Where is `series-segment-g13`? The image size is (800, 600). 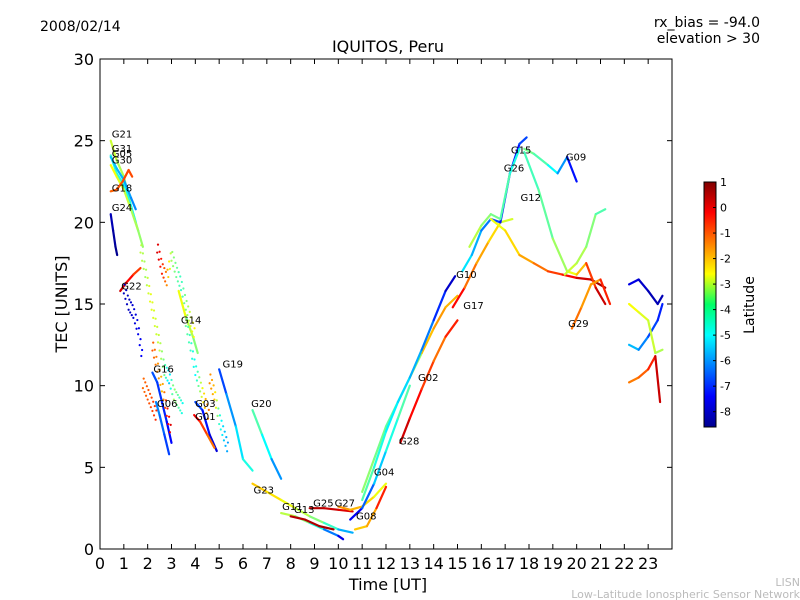 series-segment-g13 is located at coordinates (312, 523).